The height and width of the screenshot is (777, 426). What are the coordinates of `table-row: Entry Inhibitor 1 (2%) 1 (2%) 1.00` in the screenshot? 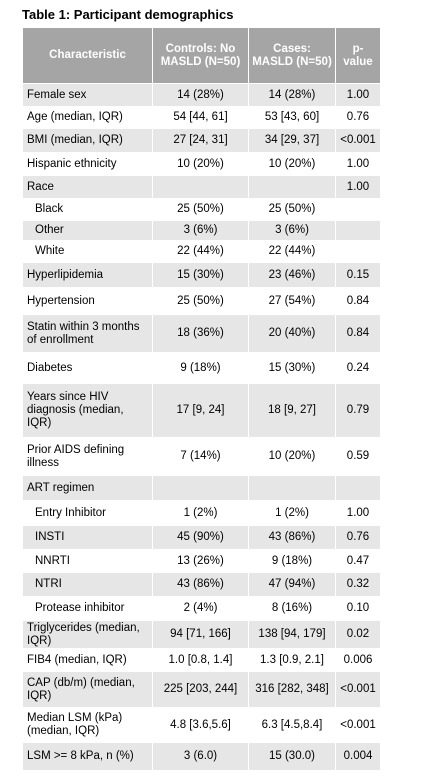 It's located at (201, 513).